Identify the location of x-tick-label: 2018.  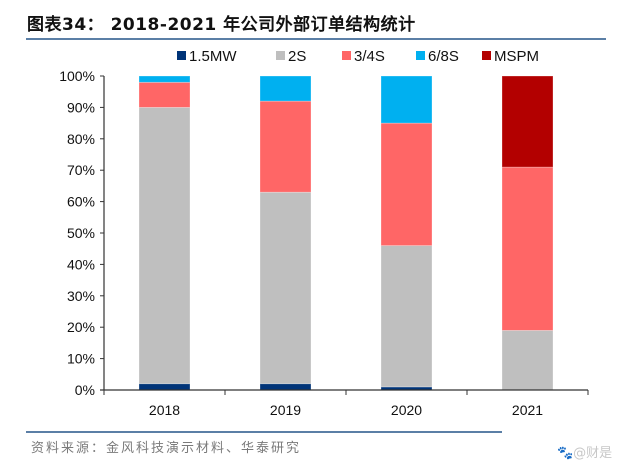
(164, 410).